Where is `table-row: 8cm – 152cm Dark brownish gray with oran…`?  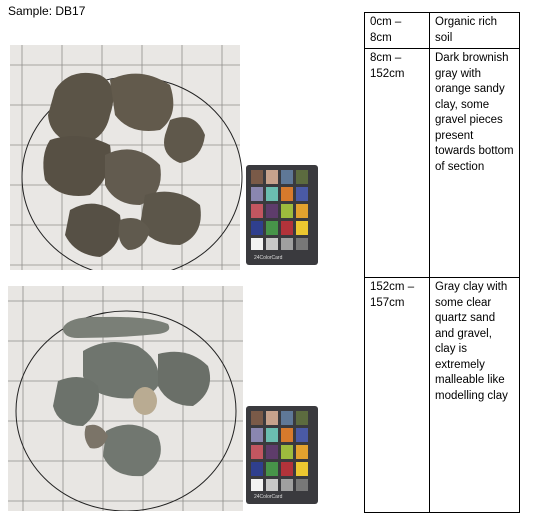 table-row: 8cm – 152cm Dark brownish gray with oran… is located at coordinates (442, 163).